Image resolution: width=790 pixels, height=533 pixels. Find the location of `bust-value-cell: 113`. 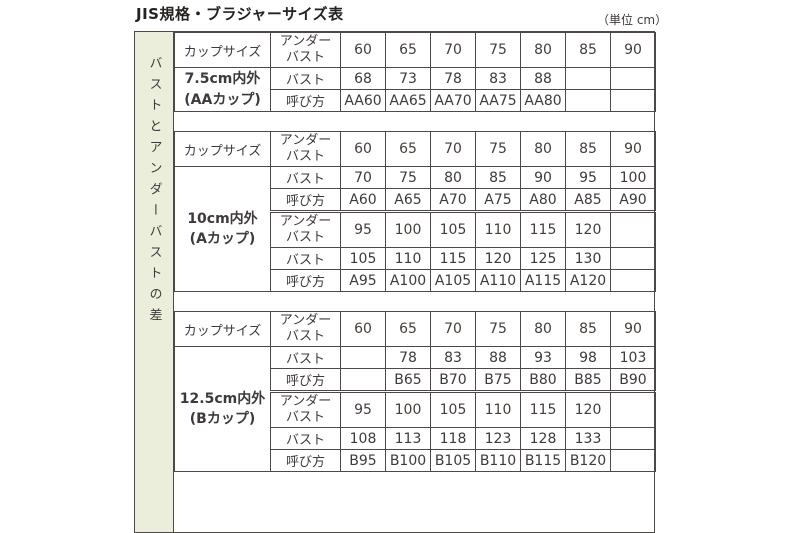

bust-value-cell: 113 is located at coordinates (408, 438).